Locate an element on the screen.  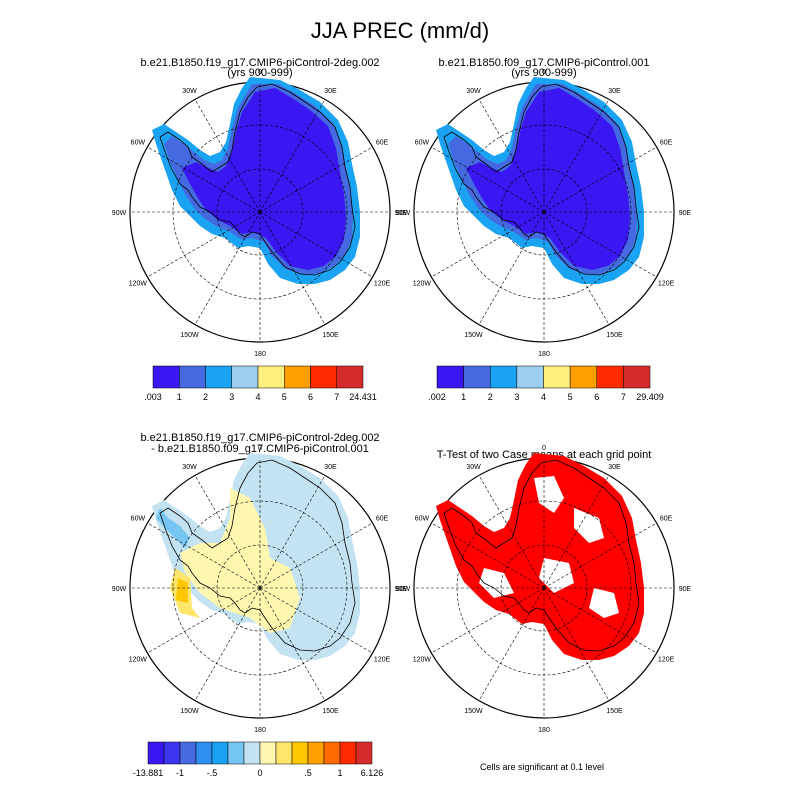
diff-band-negative-medium is located at coordinates (173, 528).